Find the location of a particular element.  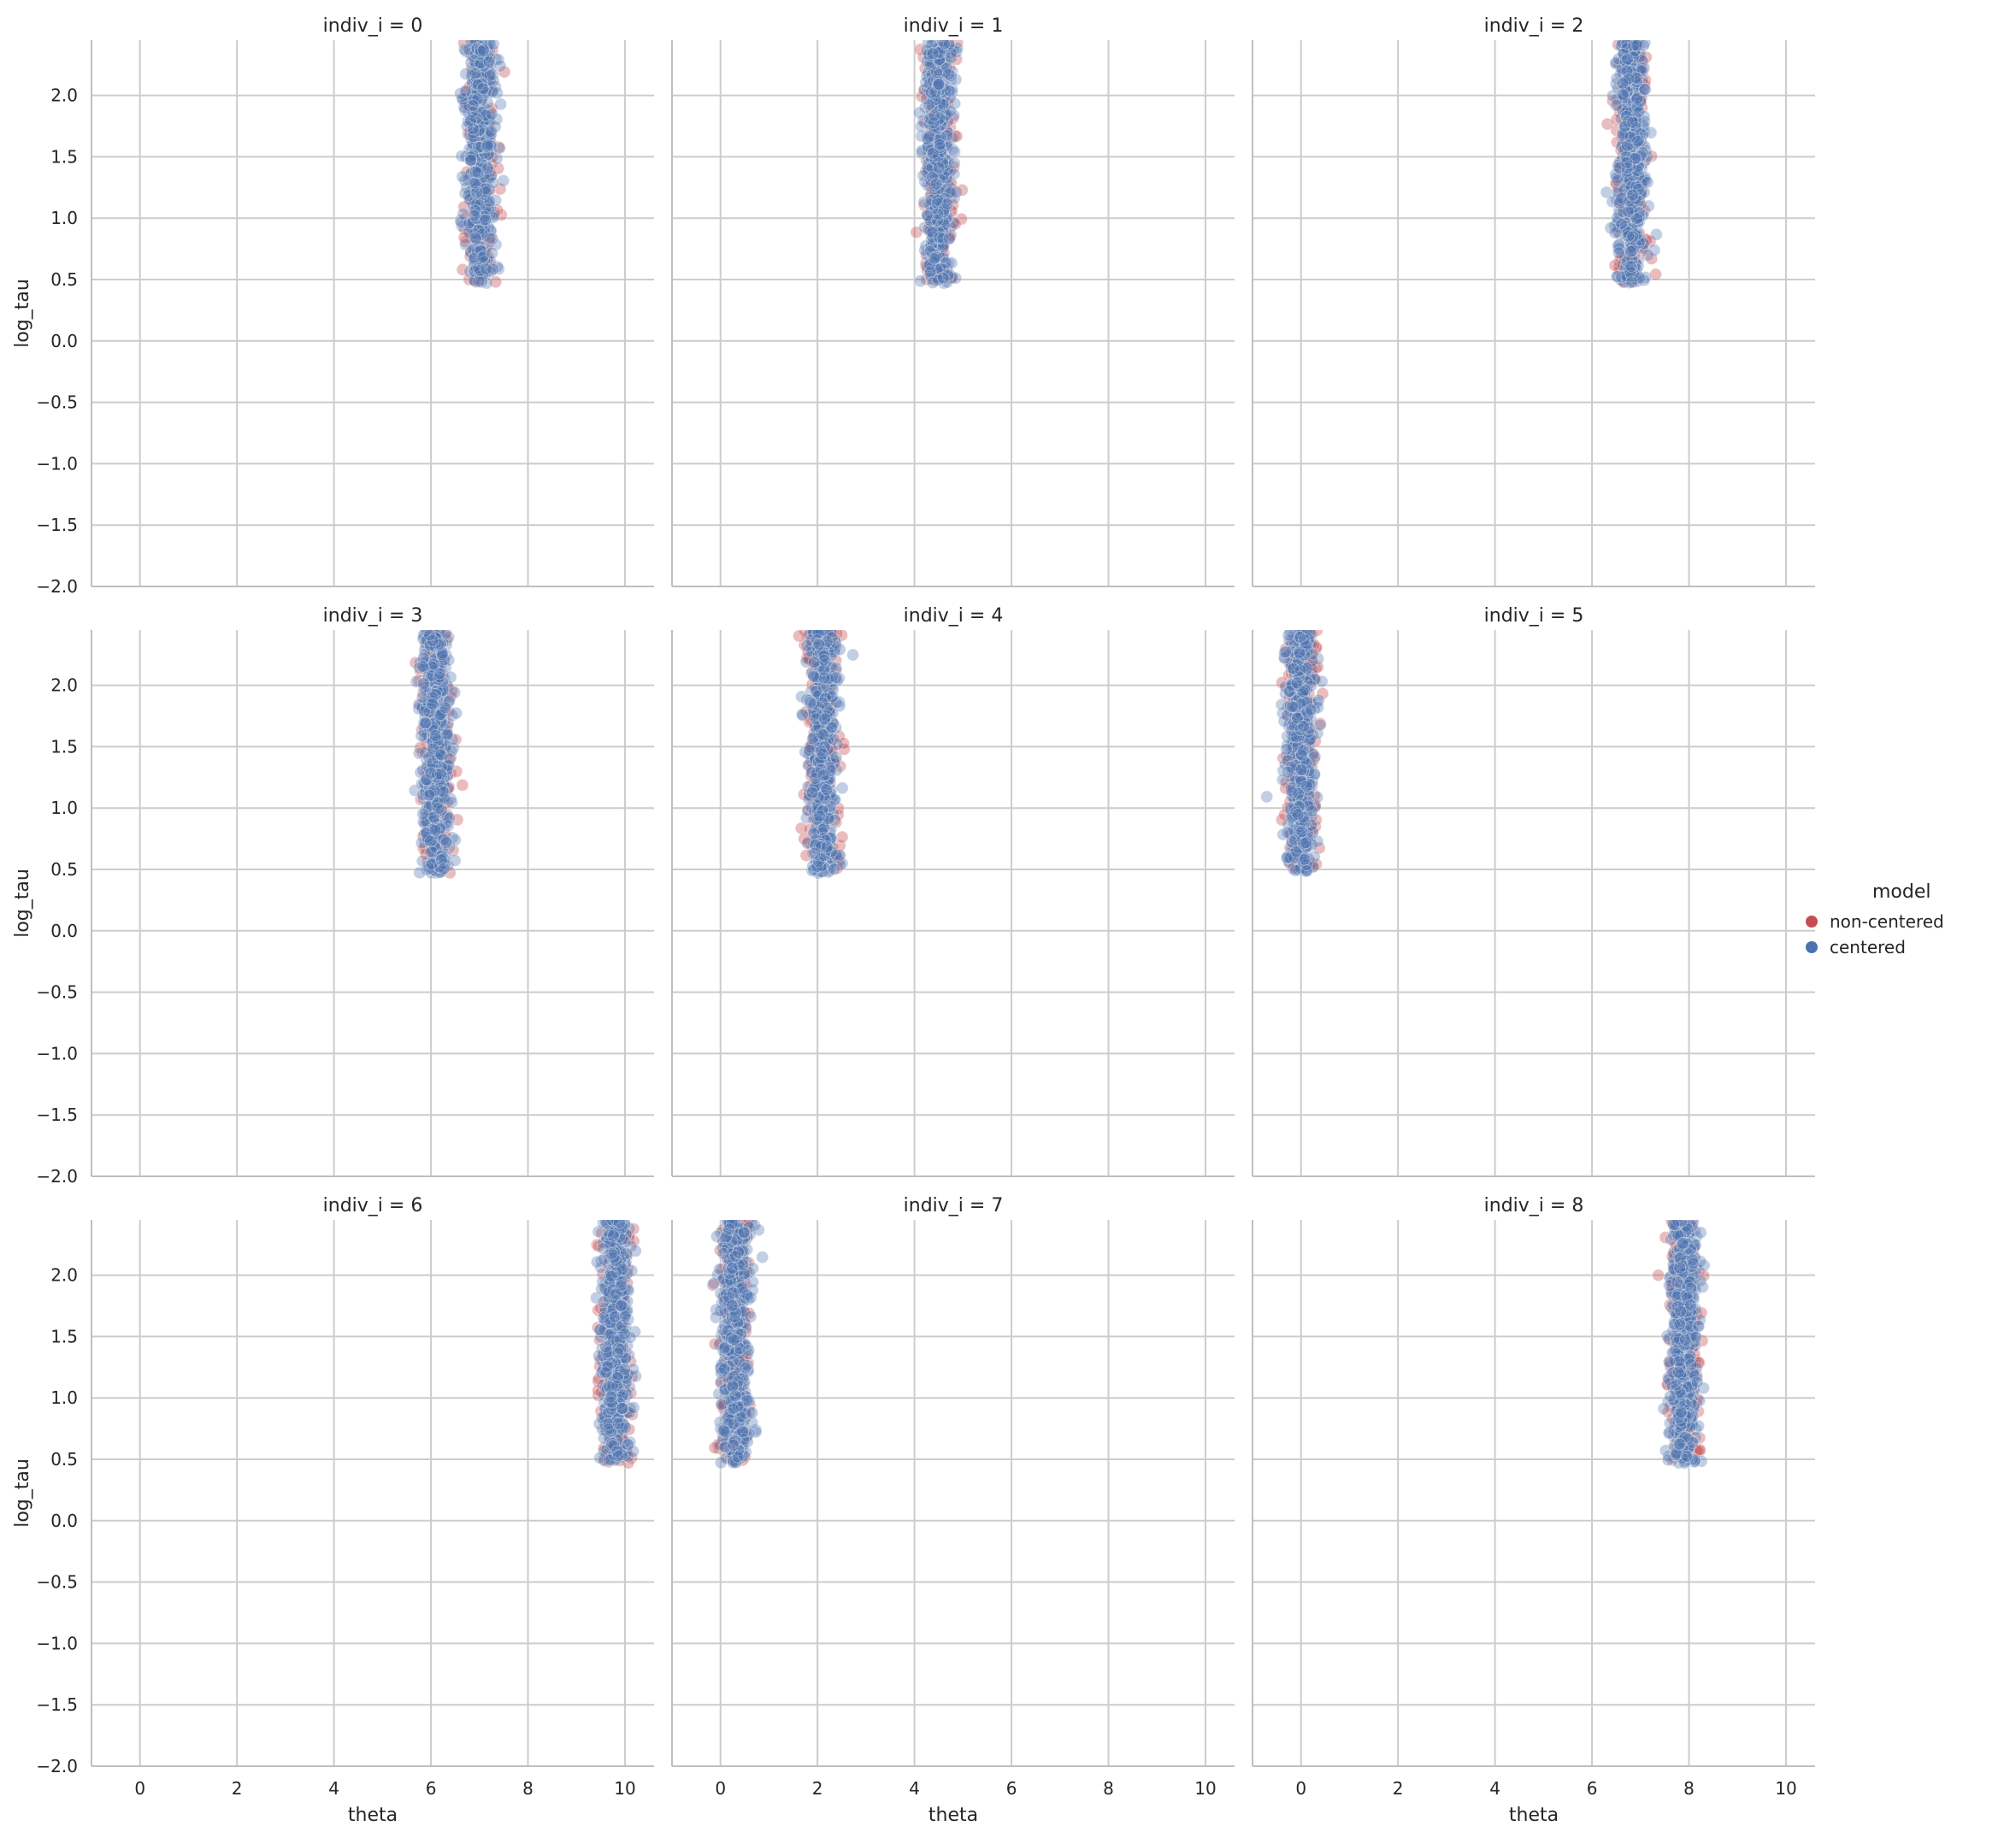

y-tick-label: −1.0 is located at coordinates (57, 1643).